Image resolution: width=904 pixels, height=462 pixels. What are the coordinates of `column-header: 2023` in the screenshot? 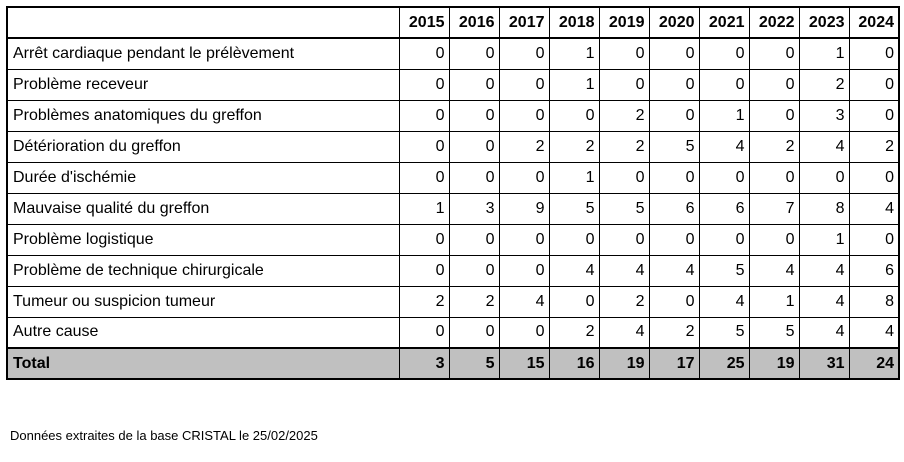 It's located at (824, 22).